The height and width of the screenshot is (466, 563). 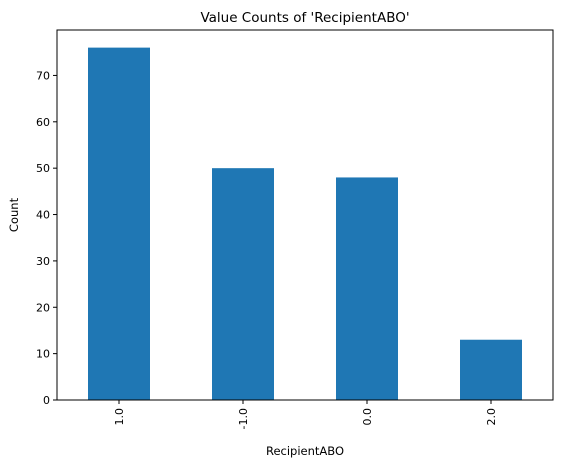 I want to click on chart-title: Value Counts of 'RecipientABO', so click(x=304, y=18).